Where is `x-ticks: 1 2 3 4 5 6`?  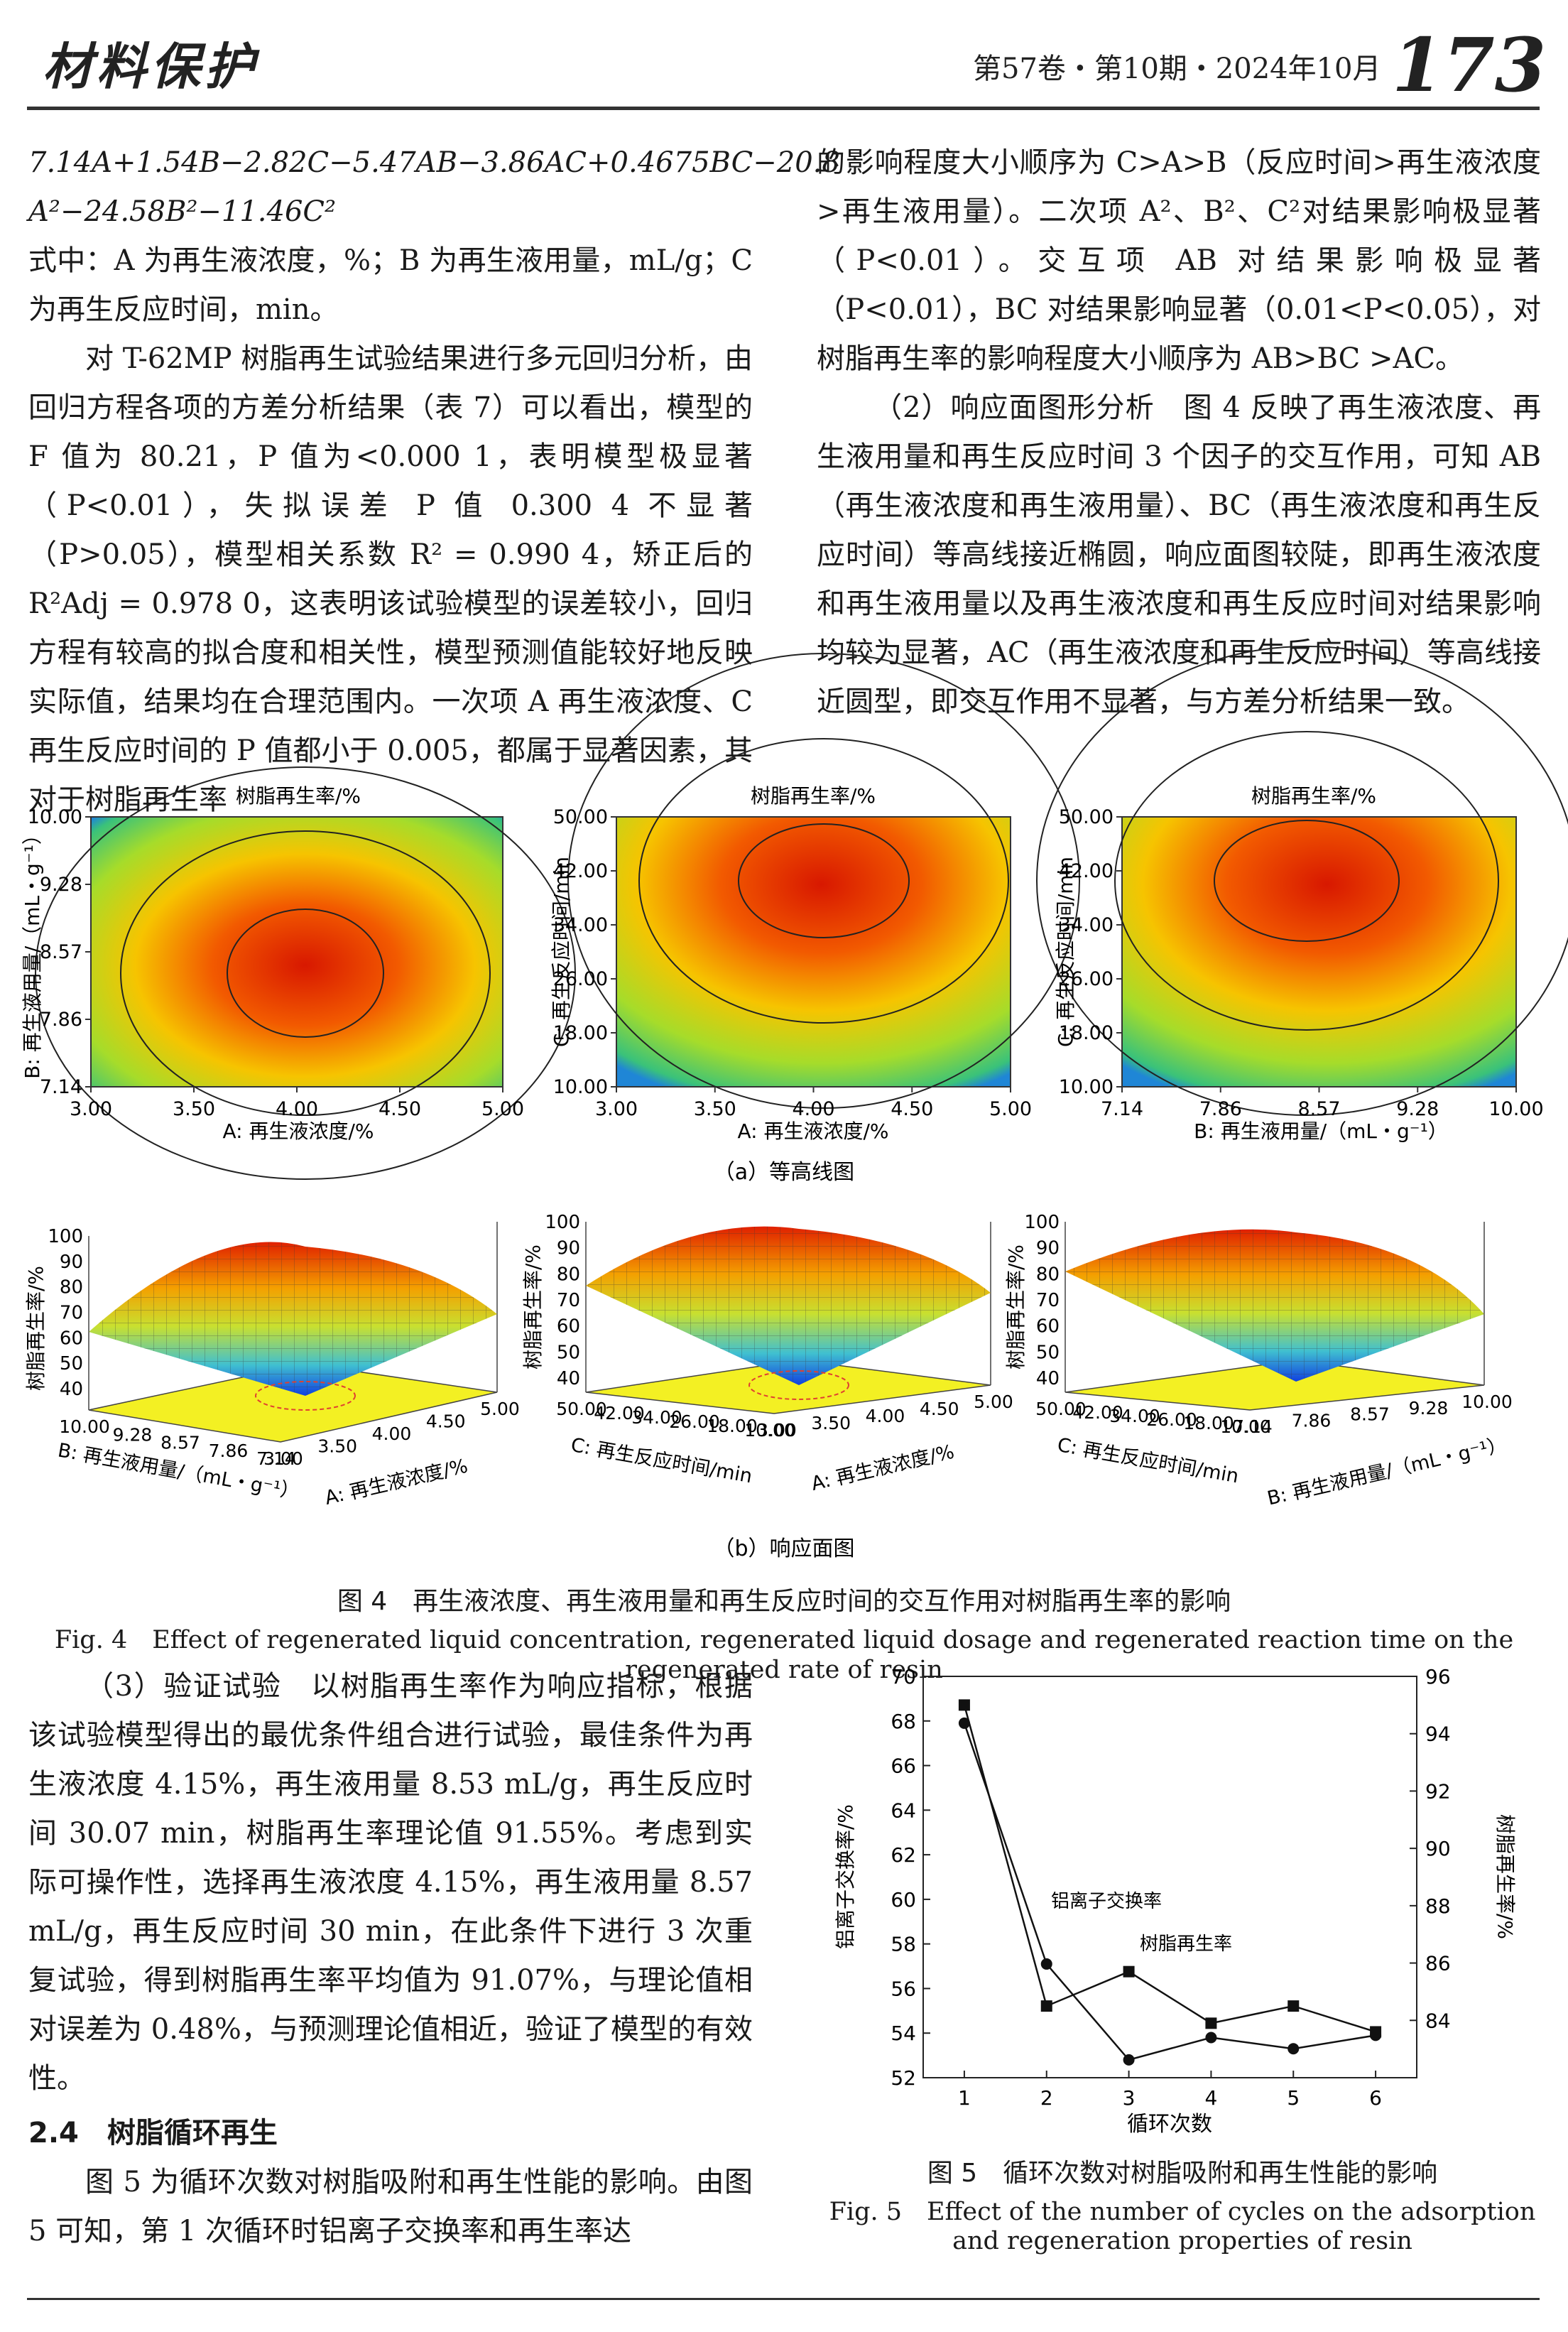
x-ticks: 1 2 3 4 5 6 is located at coordinates (1170, 2090).